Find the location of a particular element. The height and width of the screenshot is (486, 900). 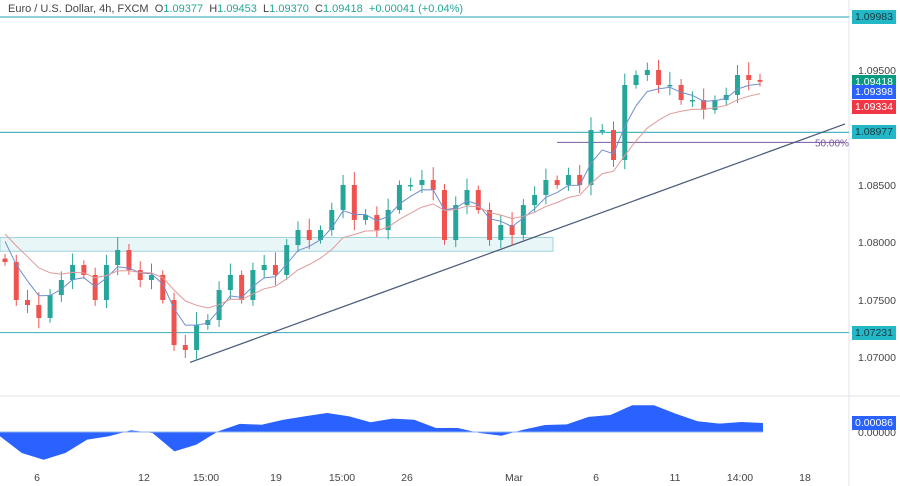

y-axis-label: 1.07000 is located at coordinates (877, 358).